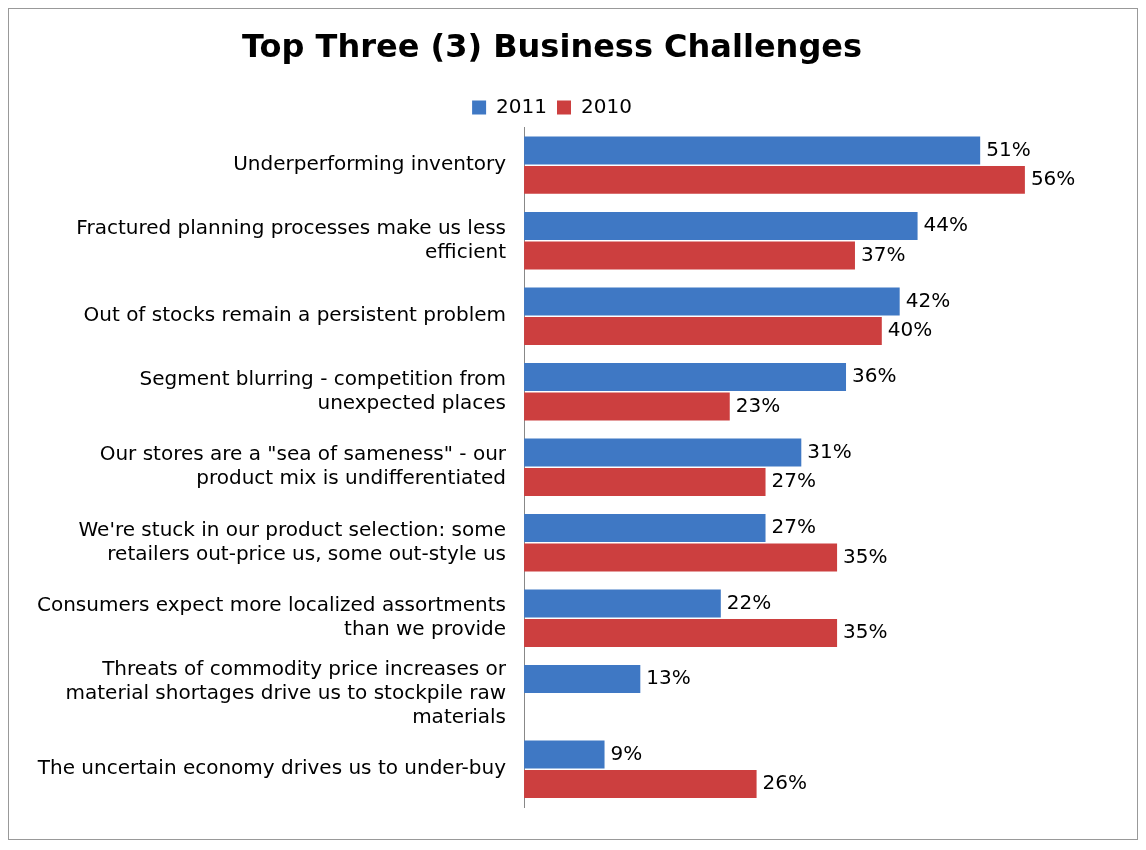 The image size is (1146, 850). What do you see at coordinates (522, 105) in the screenshot?
I see `legend-label: 2011` at bounding box center [522, 105].